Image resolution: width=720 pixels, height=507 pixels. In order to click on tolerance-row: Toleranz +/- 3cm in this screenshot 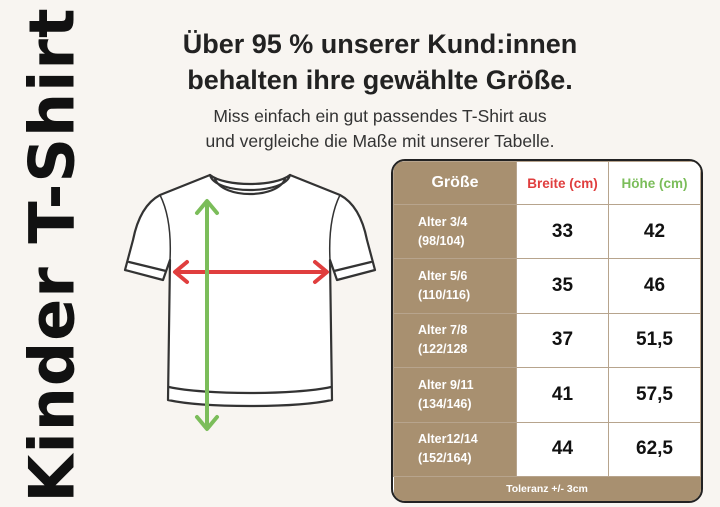, I will do `click(547, 488)`.